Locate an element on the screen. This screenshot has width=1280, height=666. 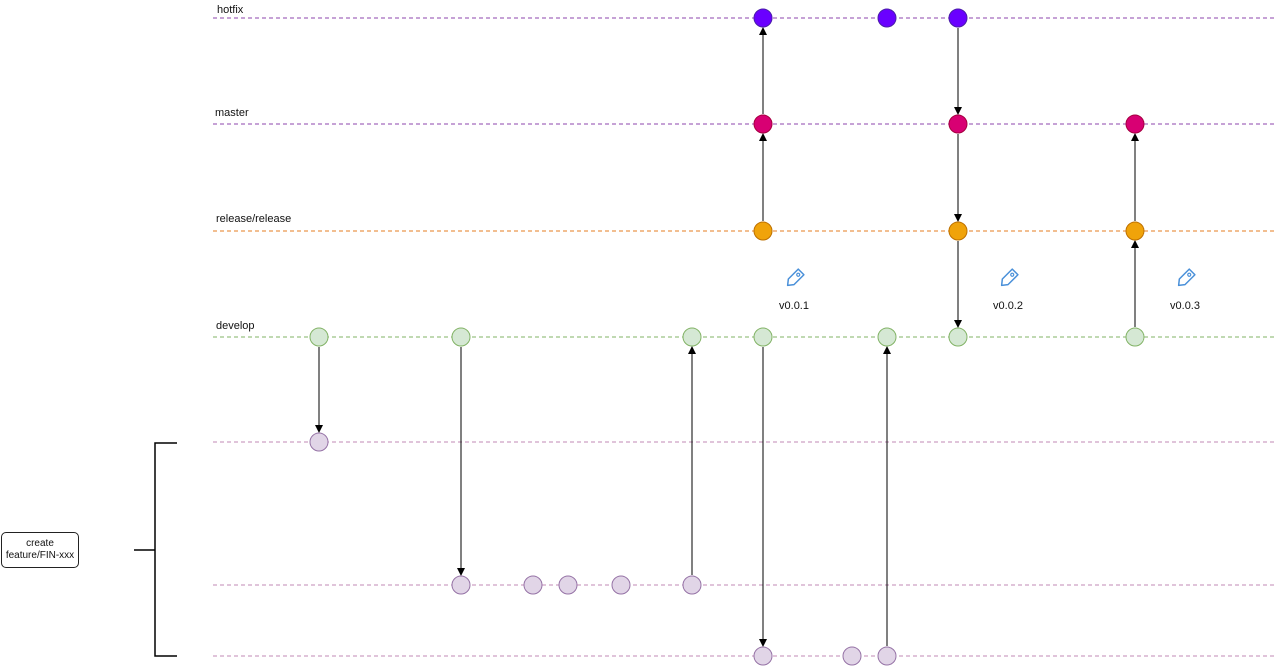
note-line-2: feature/FIN-xxx is located at coordinates (40, 555).